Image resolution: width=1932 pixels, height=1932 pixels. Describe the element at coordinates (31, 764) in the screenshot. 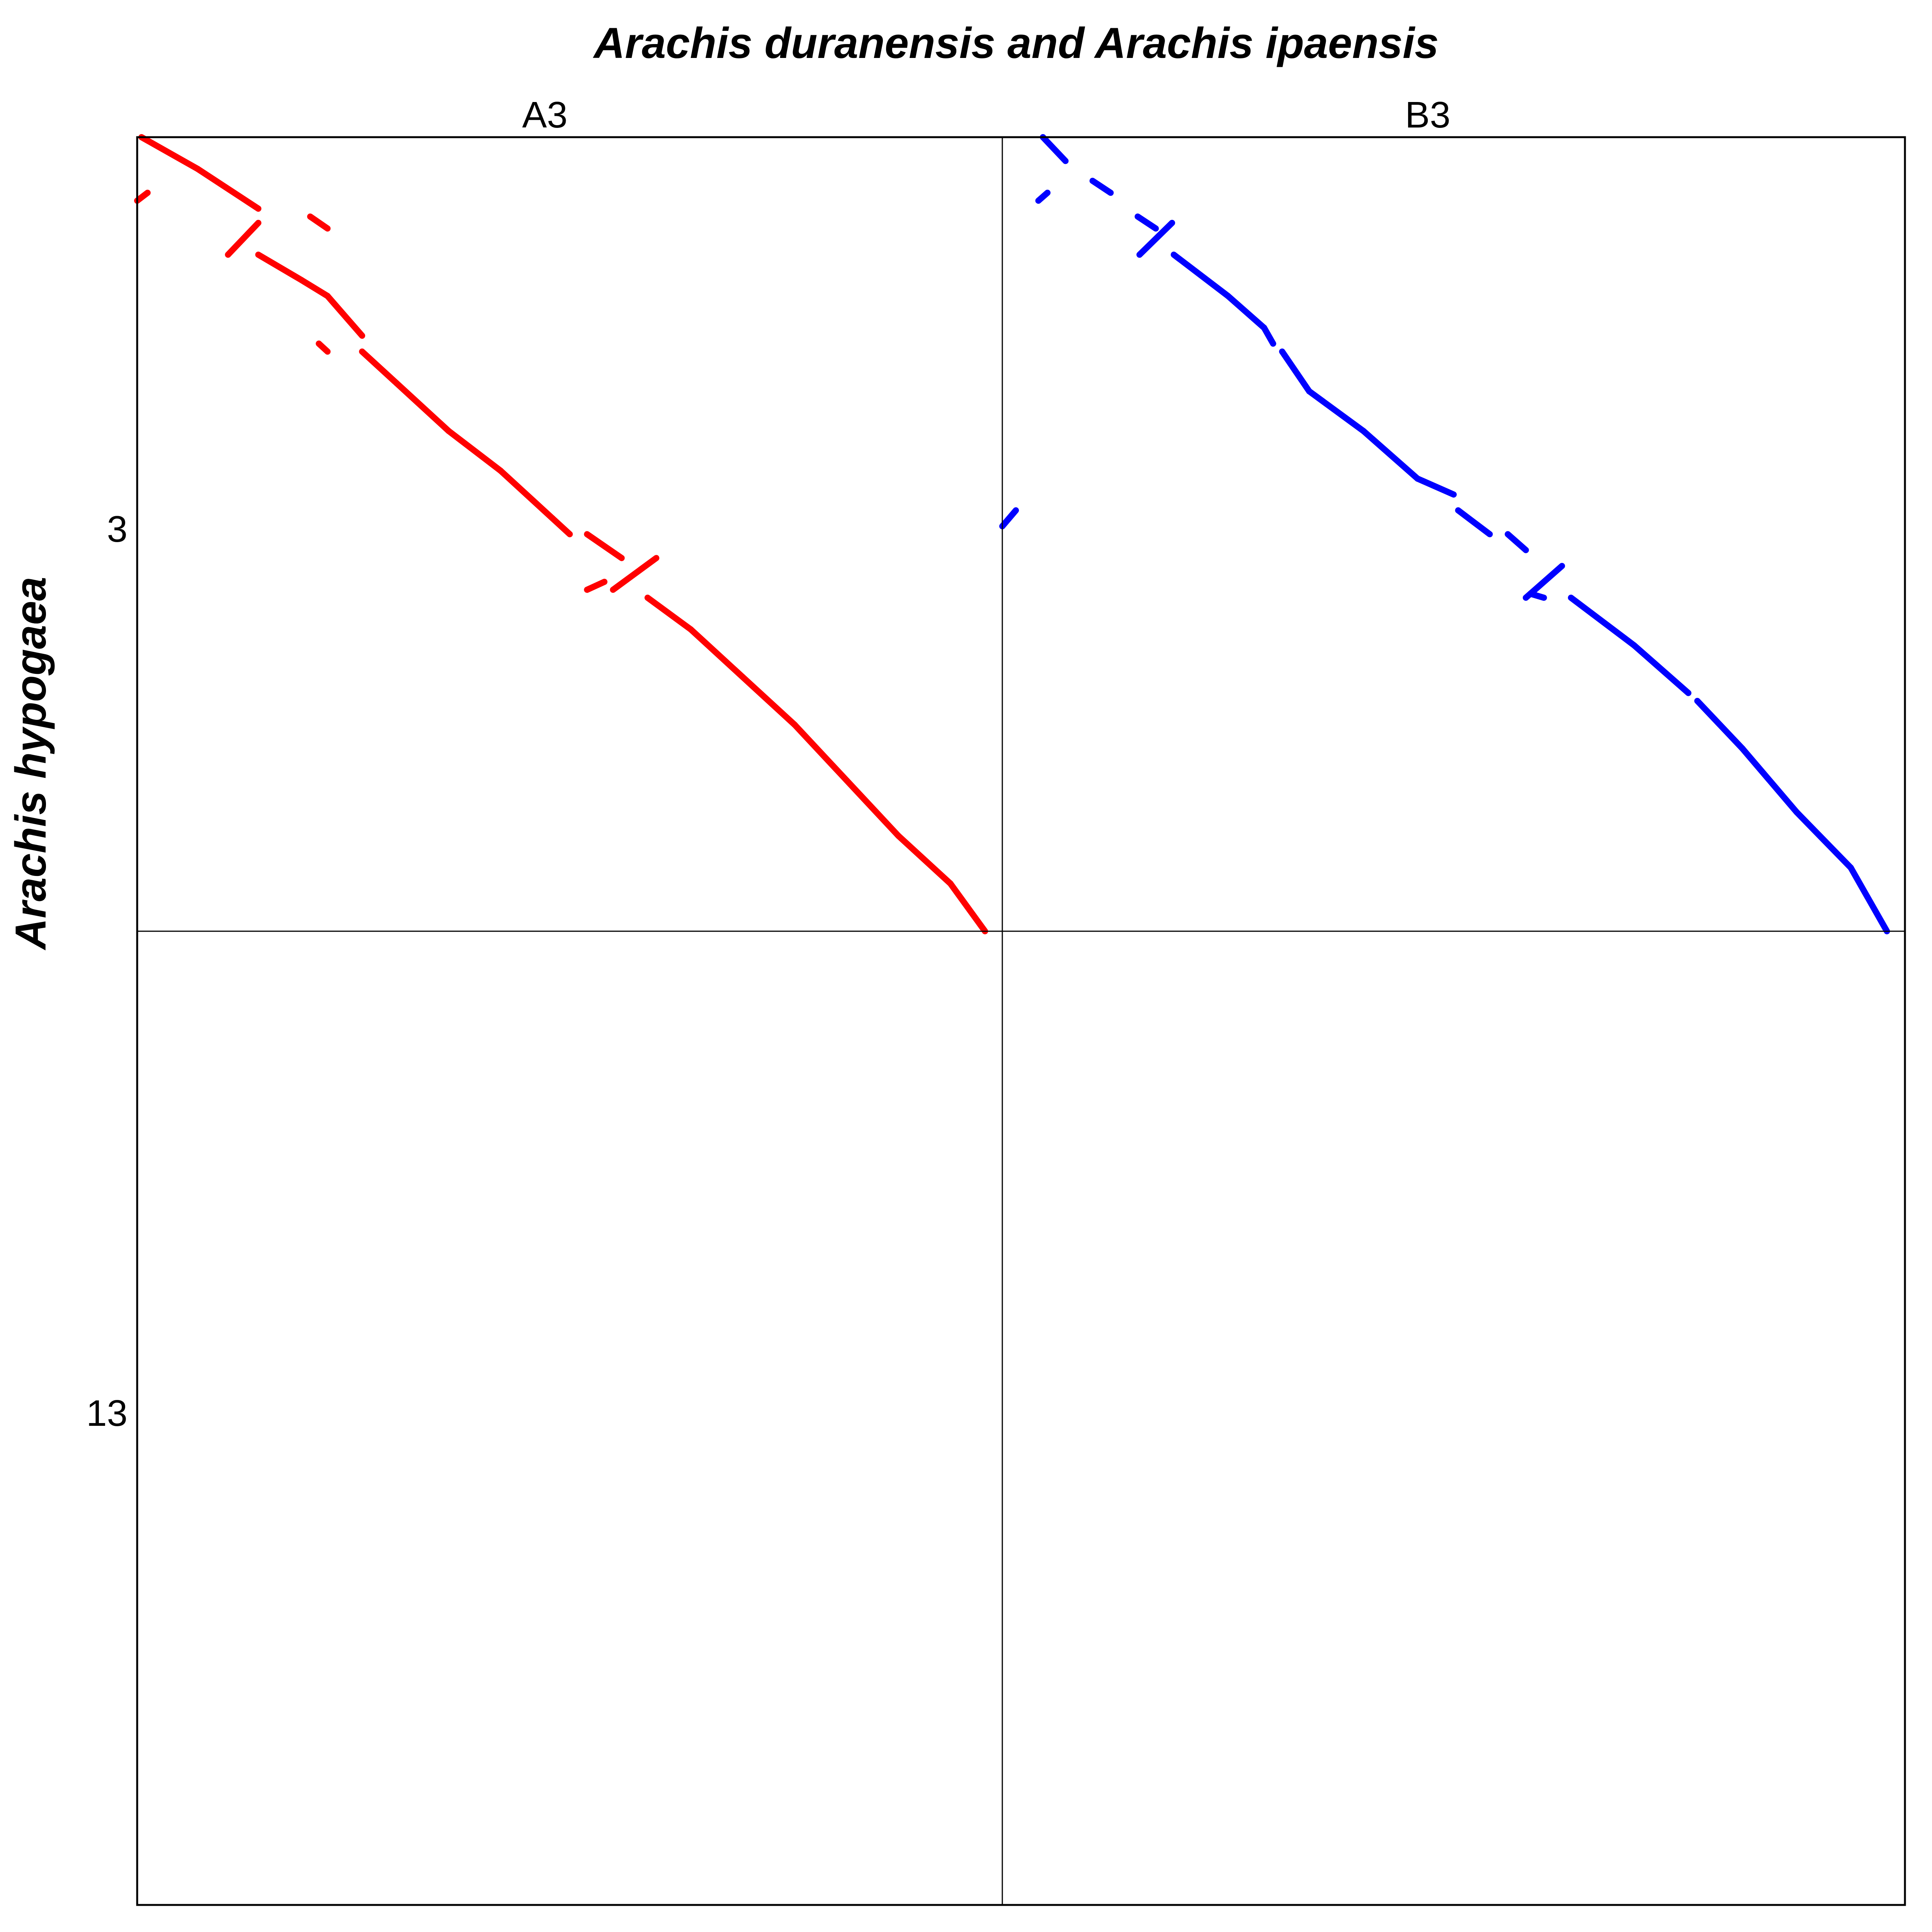

I see `y-axis-label: Arachis hypogaea` at that location.